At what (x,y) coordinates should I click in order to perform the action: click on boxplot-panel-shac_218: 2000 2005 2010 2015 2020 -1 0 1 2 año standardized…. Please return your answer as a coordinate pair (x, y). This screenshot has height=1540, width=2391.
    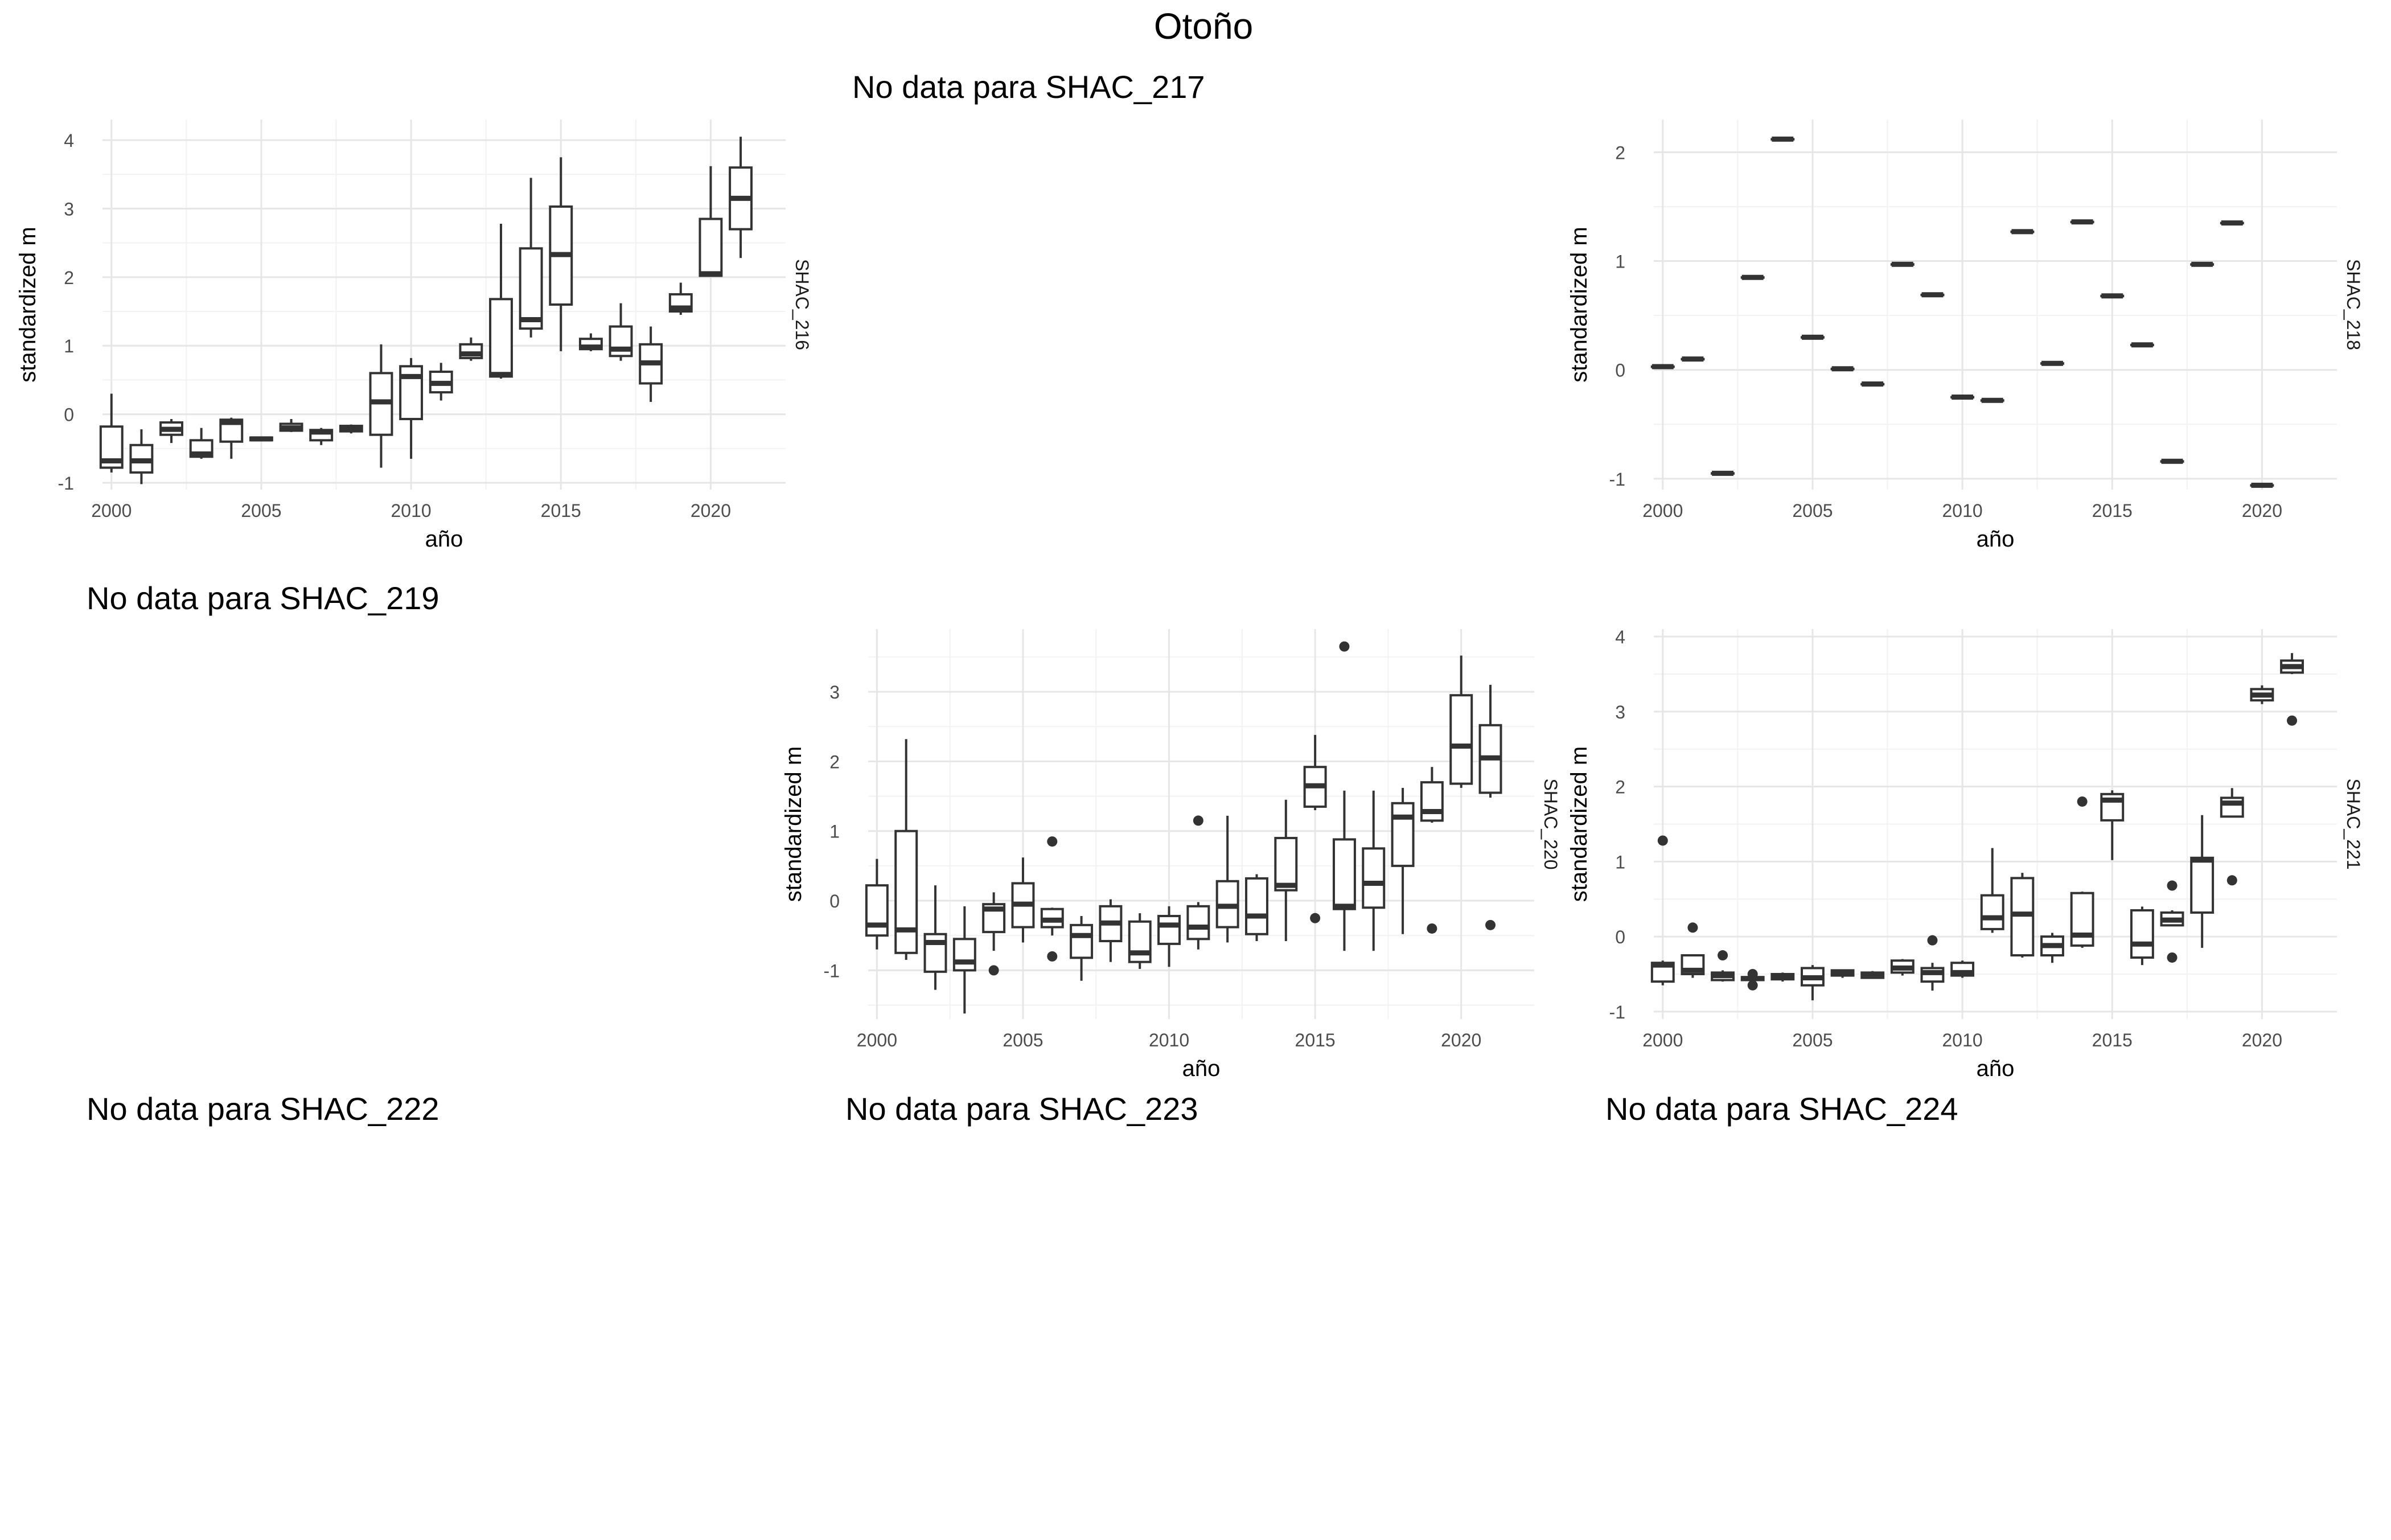
    Looking at the image, I should click on (1965, 336).